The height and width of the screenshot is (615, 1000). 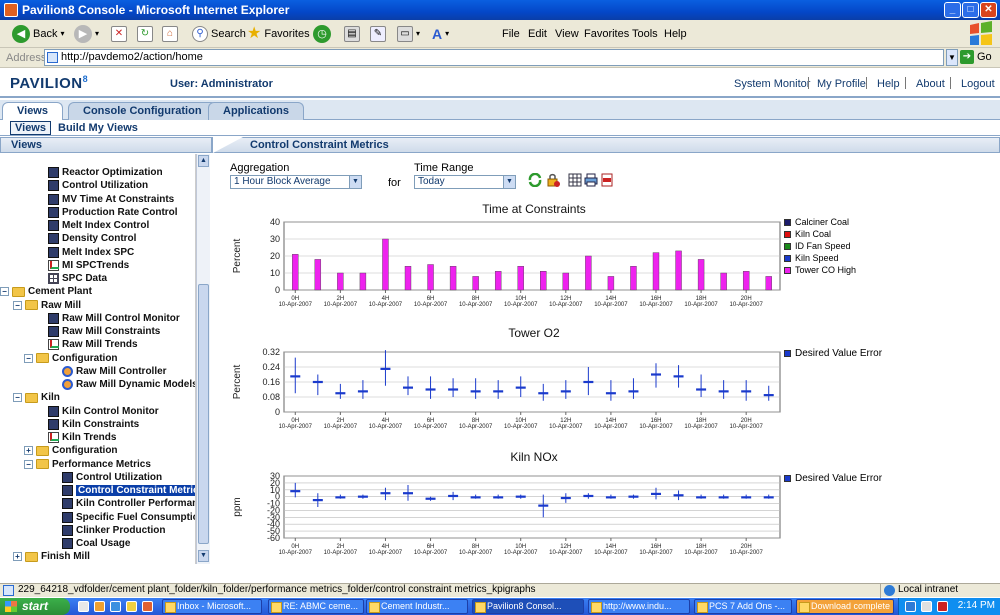 I want to click on history-button: ◷, so click(x=322, y=34).